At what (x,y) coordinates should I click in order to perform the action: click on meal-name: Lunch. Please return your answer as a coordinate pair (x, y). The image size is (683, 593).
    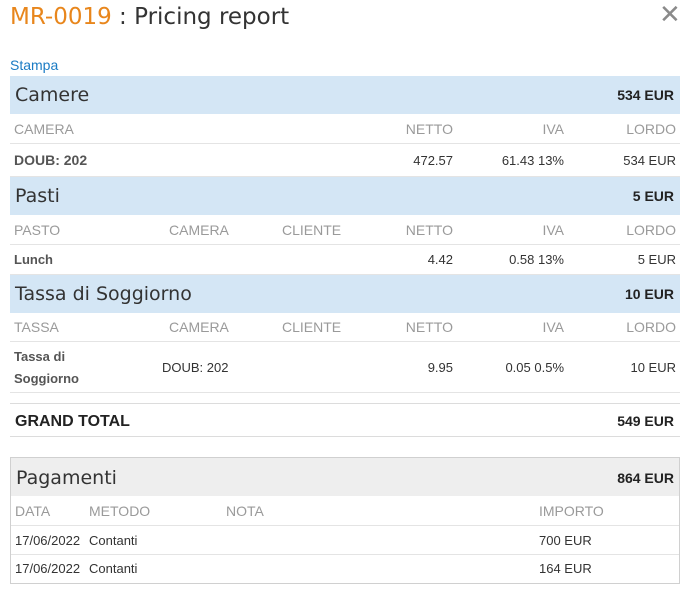
    Looking at the image, I should click on (33, 259).